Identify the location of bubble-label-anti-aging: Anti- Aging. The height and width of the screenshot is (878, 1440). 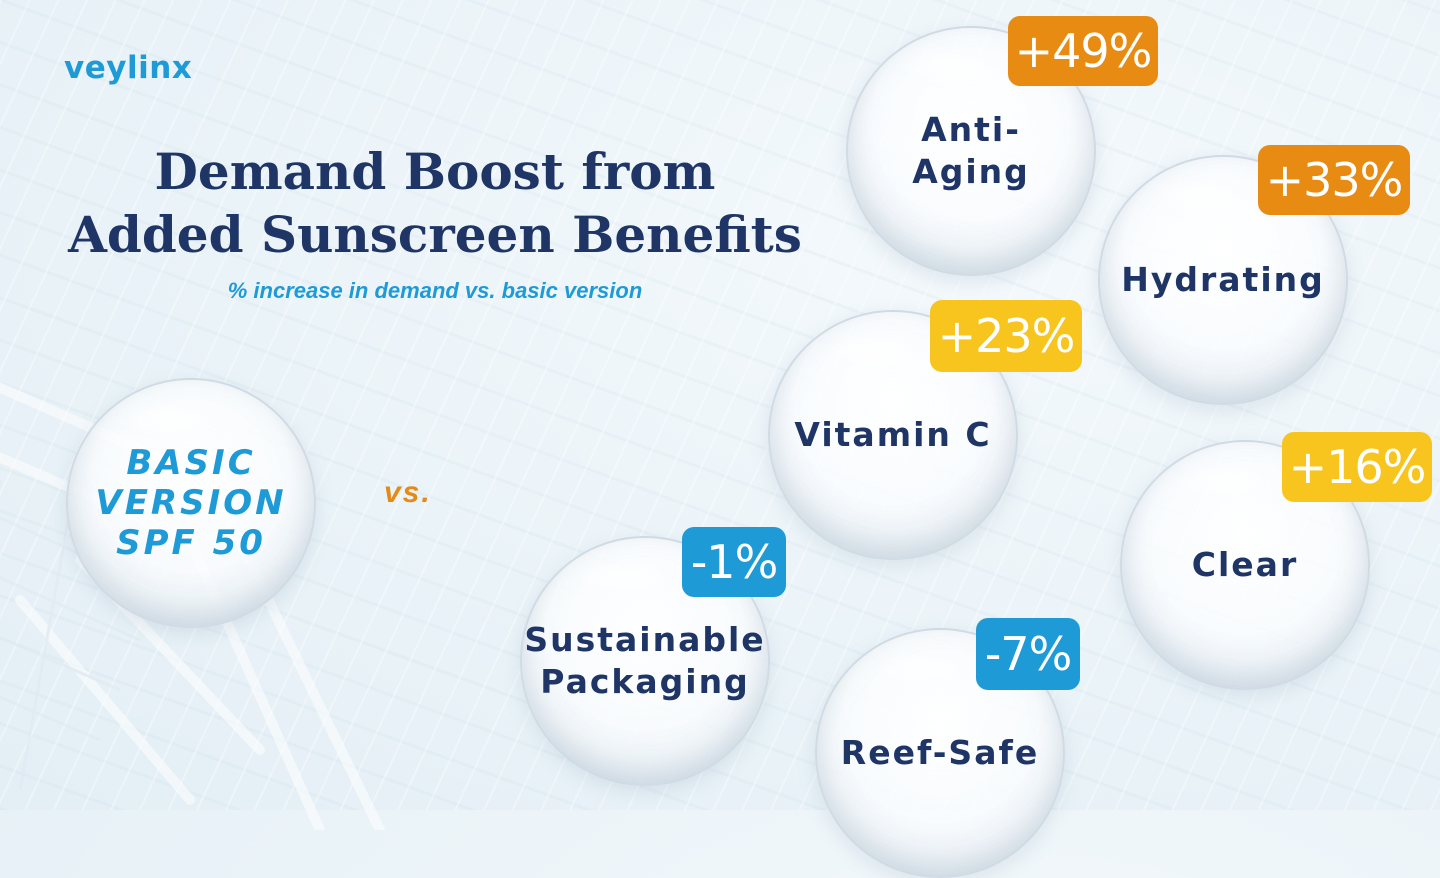
(971, 150).